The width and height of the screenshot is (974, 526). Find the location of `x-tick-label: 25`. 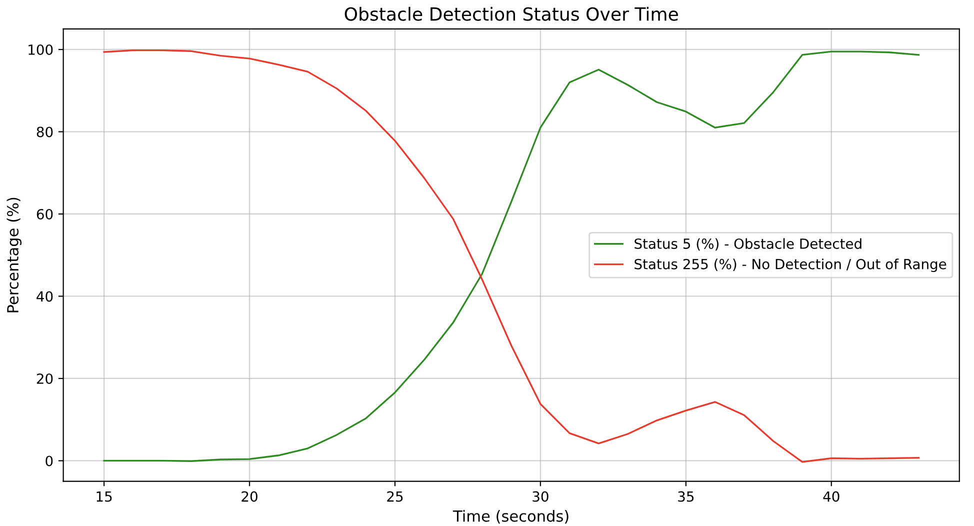

x-tick-label: 25 is located at coordinates (395, 496).